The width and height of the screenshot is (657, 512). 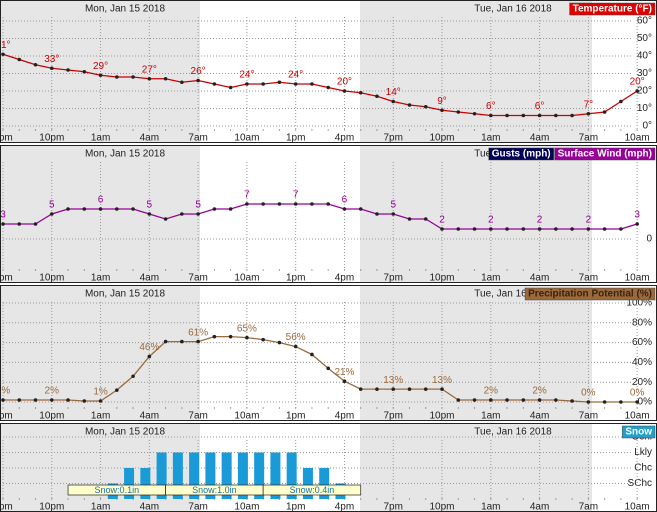 I want to click on y-tick-label: 20°, so click(x=644, y=91).